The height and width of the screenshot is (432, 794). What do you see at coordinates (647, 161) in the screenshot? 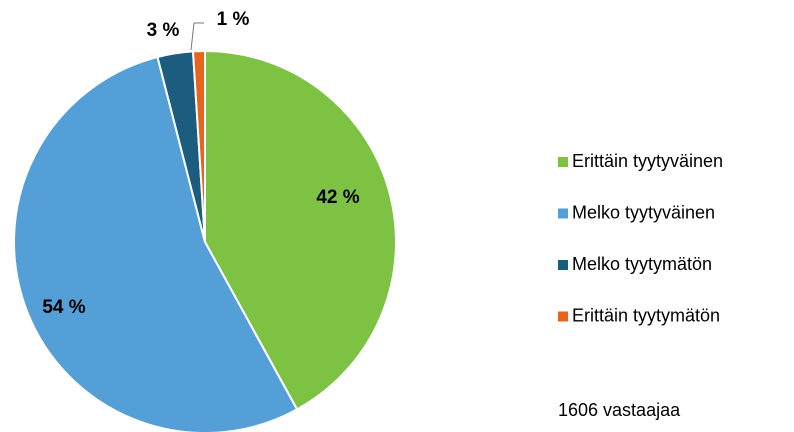
I see `legend-label: Erittäin tyytyväinen` at bounding box center [647, 161].